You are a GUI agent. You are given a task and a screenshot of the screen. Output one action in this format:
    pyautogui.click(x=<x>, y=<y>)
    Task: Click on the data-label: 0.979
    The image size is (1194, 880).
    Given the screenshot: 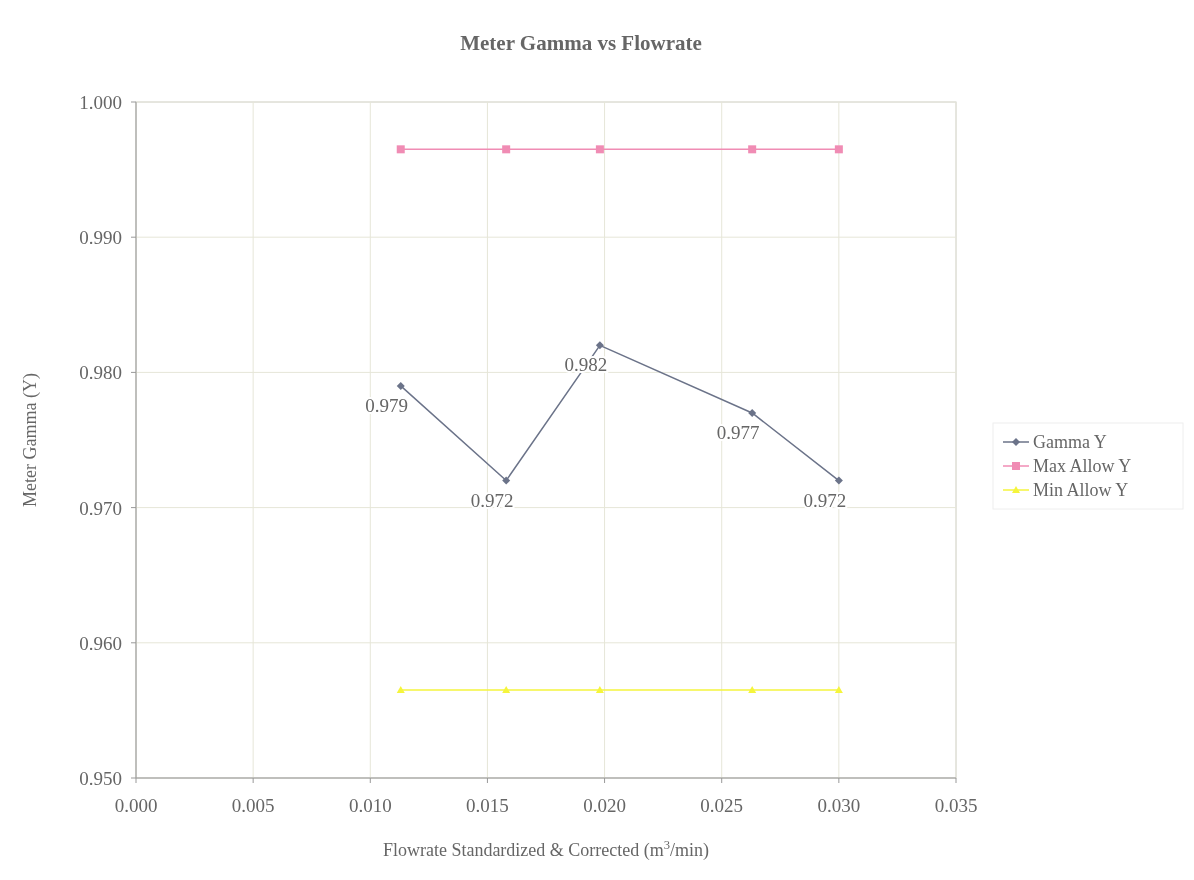 What is the action you would take?
    pyautogui.click(x=387, y=405)
    